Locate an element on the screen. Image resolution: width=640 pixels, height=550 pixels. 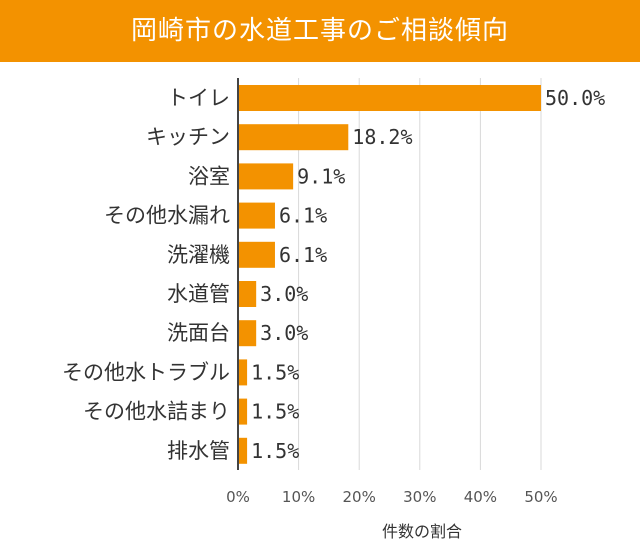
value-label: 50.0% is located at coordinates (575, 98).